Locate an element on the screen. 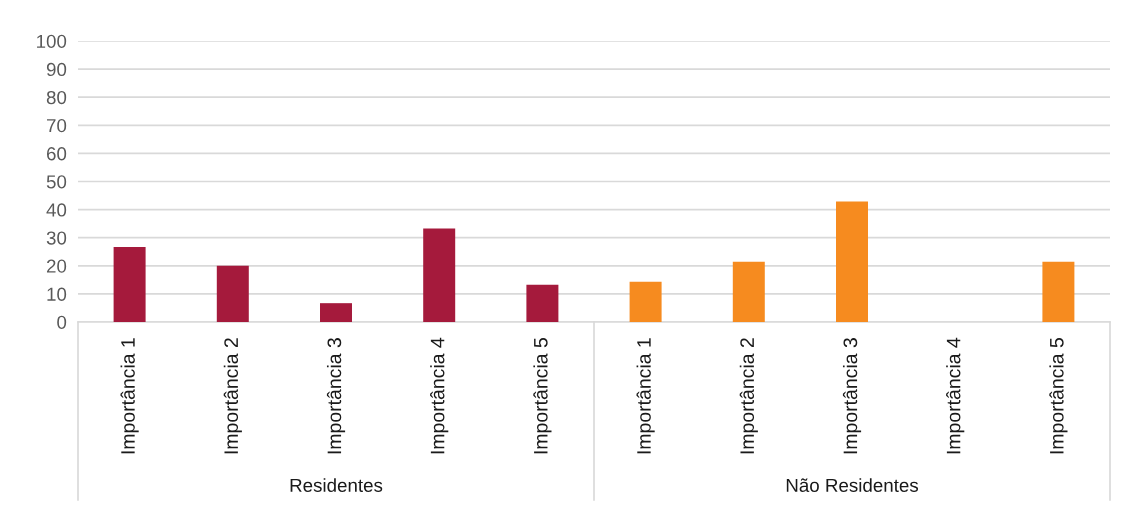  y-tick-label: 70 is located at coordinates (57, 126).